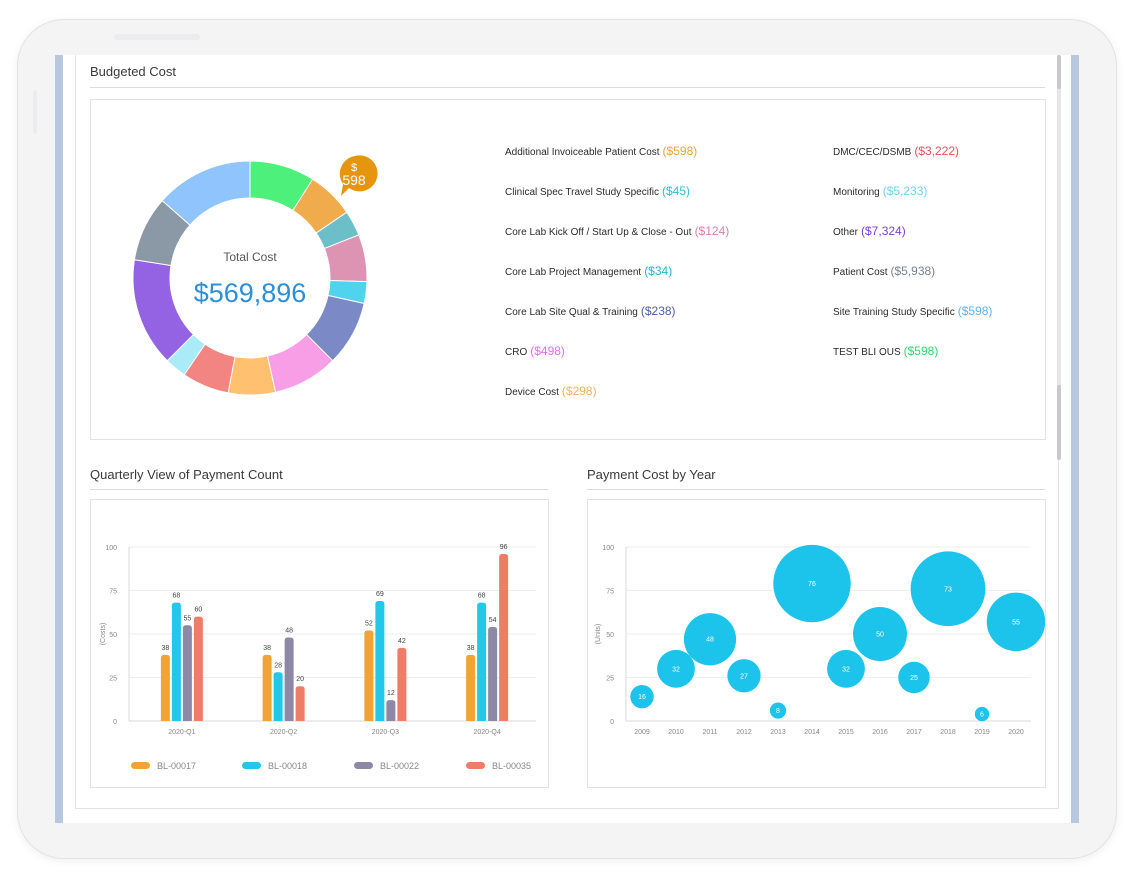 This screenshot has height=876, width=1133. Describe the element at coordinates (399, 766) in the screenshot. I see `bar-legend-label: BL-00022` at that location.